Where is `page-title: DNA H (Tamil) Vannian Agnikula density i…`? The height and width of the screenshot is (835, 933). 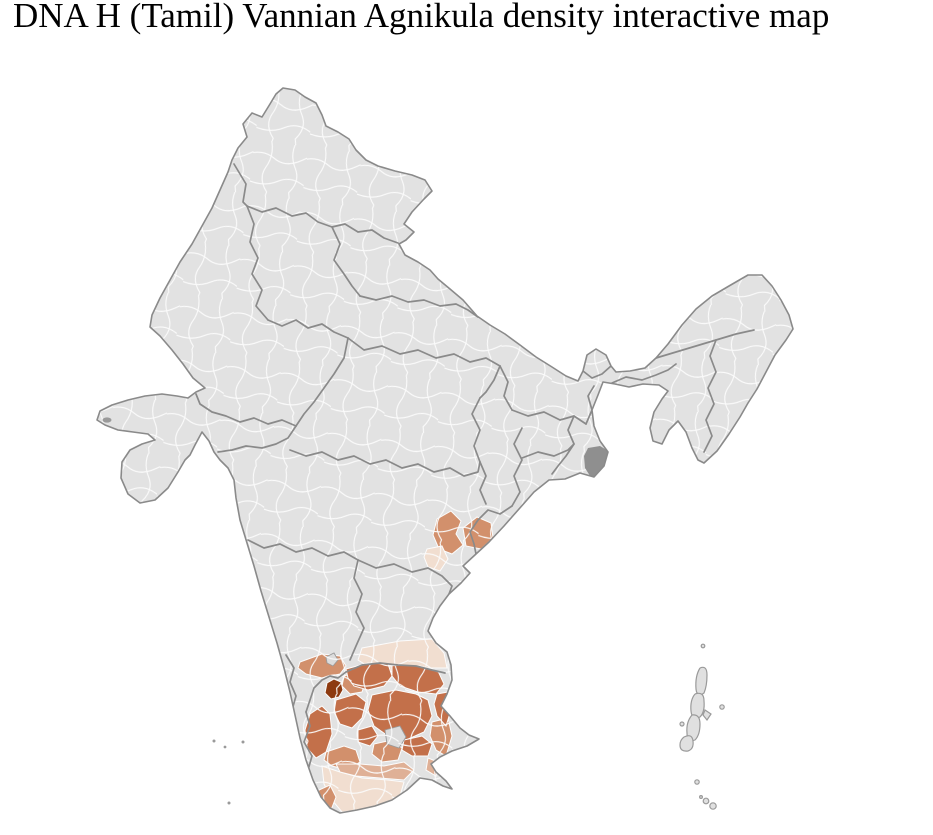 page-title: DNA H (Tamil) Vannian Agnikula density i… is located at coordinates (421, 17).